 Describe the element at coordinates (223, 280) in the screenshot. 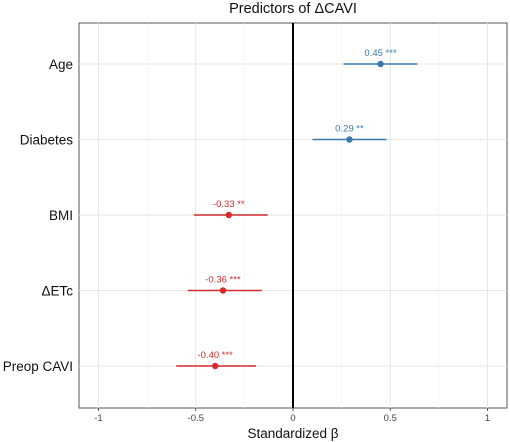

I see `estimate-label: -0.36 ***` at that location.